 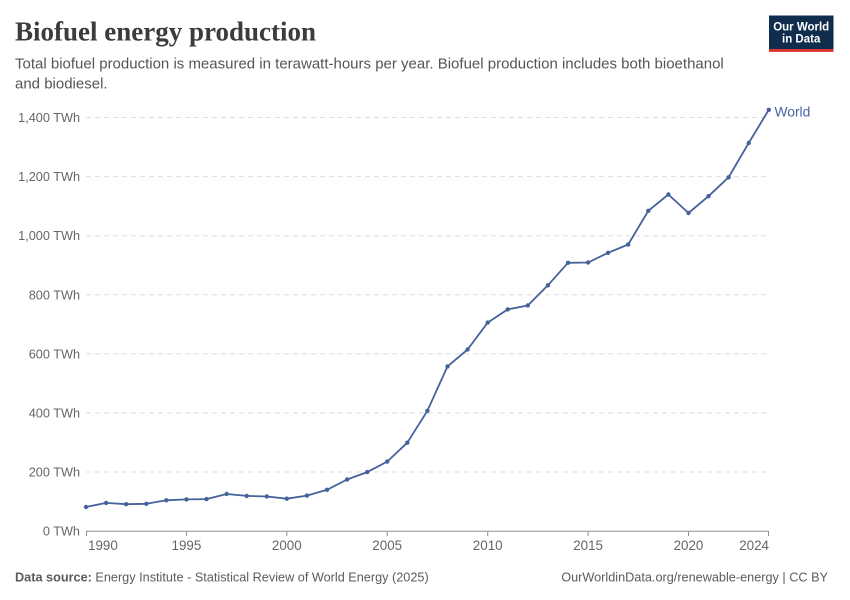 What do you see at coordinates (754, 545) in the screenshot?
I see `svg-text: 2024` at bounding box center [754, 545].